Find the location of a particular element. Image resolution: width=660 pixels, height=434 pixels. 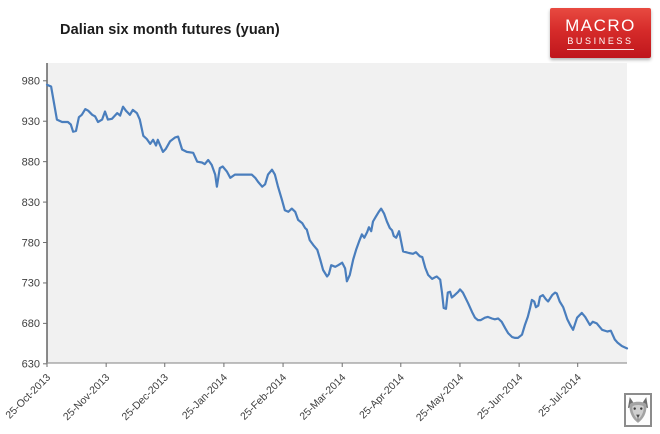

y-tick-label: 830 is located at coordinates (31, 203).